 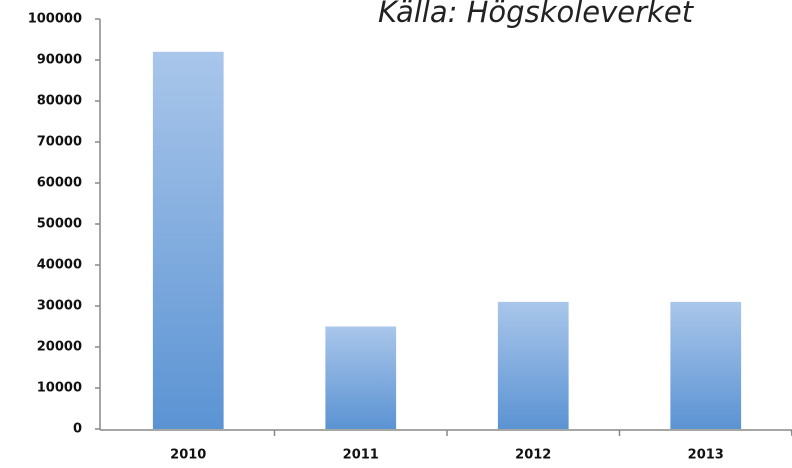 What do you see at coordinates (59, 142) in the screenshot?
I see `y-tick-label: 70000` at bounding box center [59, 142].